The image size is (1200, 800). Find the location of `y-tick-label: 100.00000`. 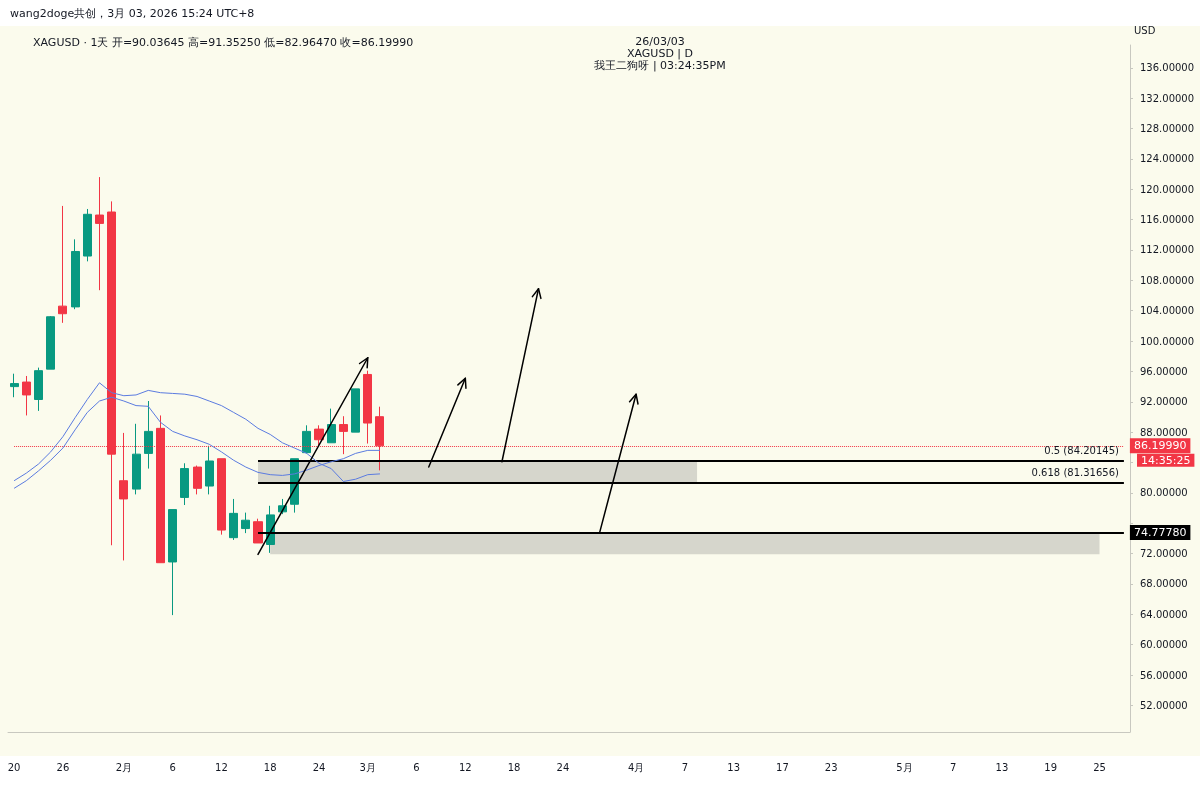

y-tick-label: 100.00000 is located at coordinates (1167, 341).